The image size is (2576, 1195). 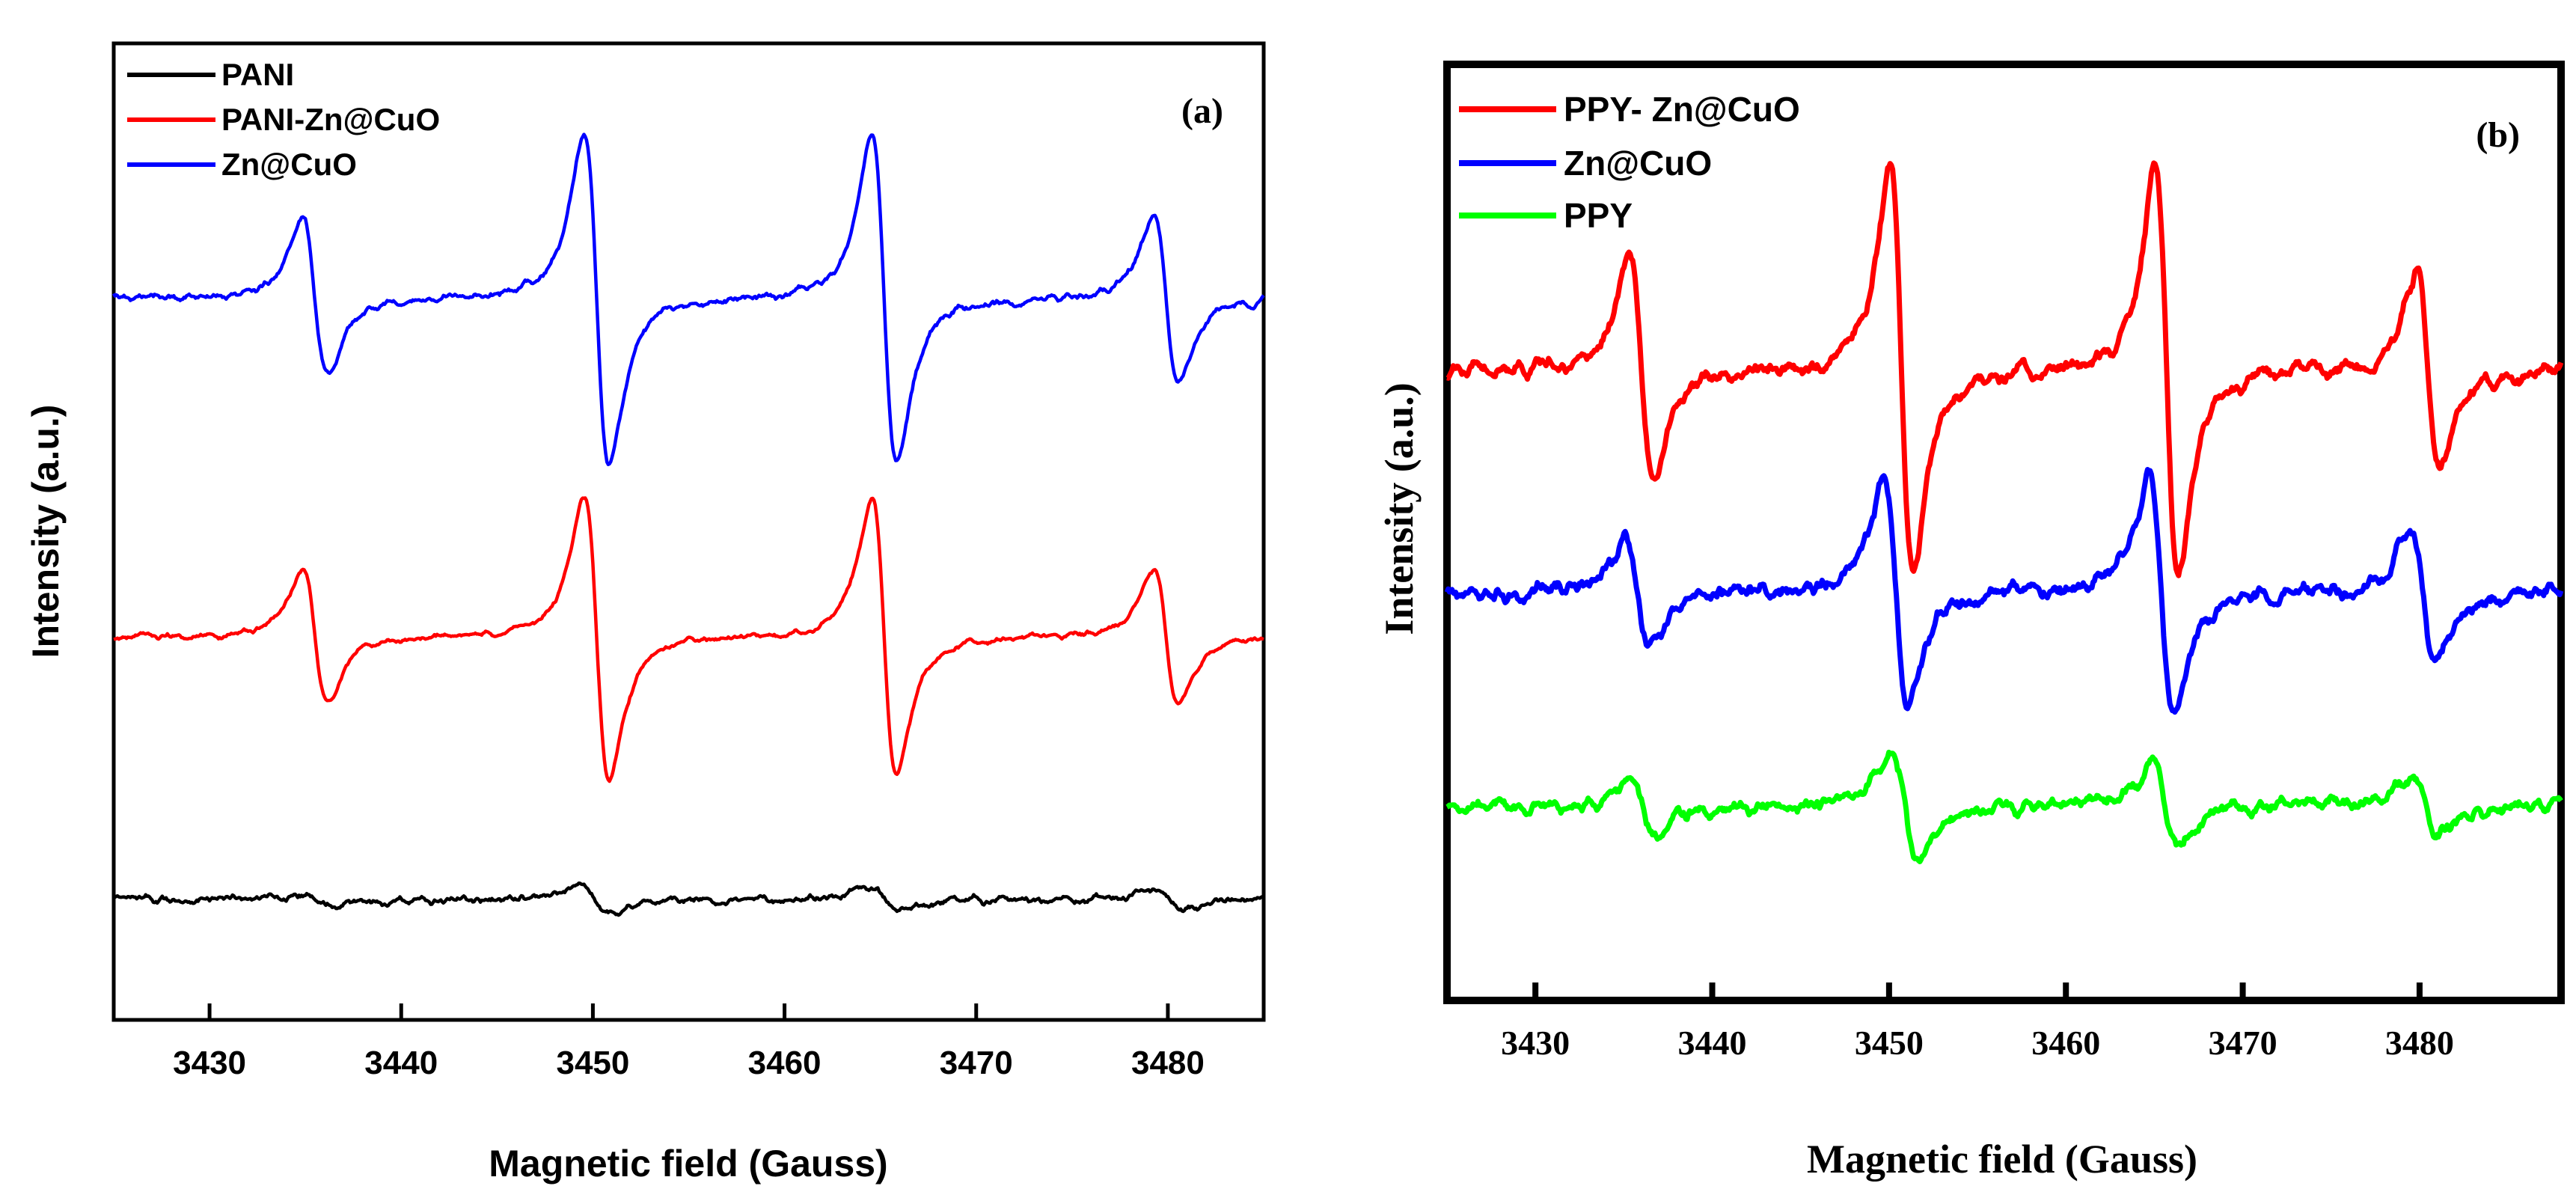 I want to click on panel-a-x-tick-label-3470: 3470, so click(x=977, y=1063).